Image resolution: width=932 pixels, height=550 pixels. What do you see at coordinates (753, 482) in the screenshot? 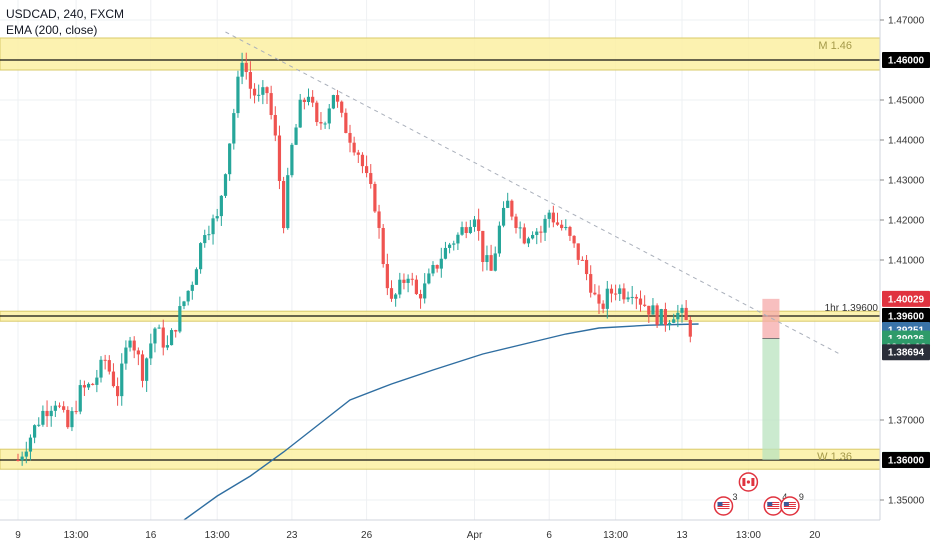
I see `flag-bar` at bounding box center [753, 482].